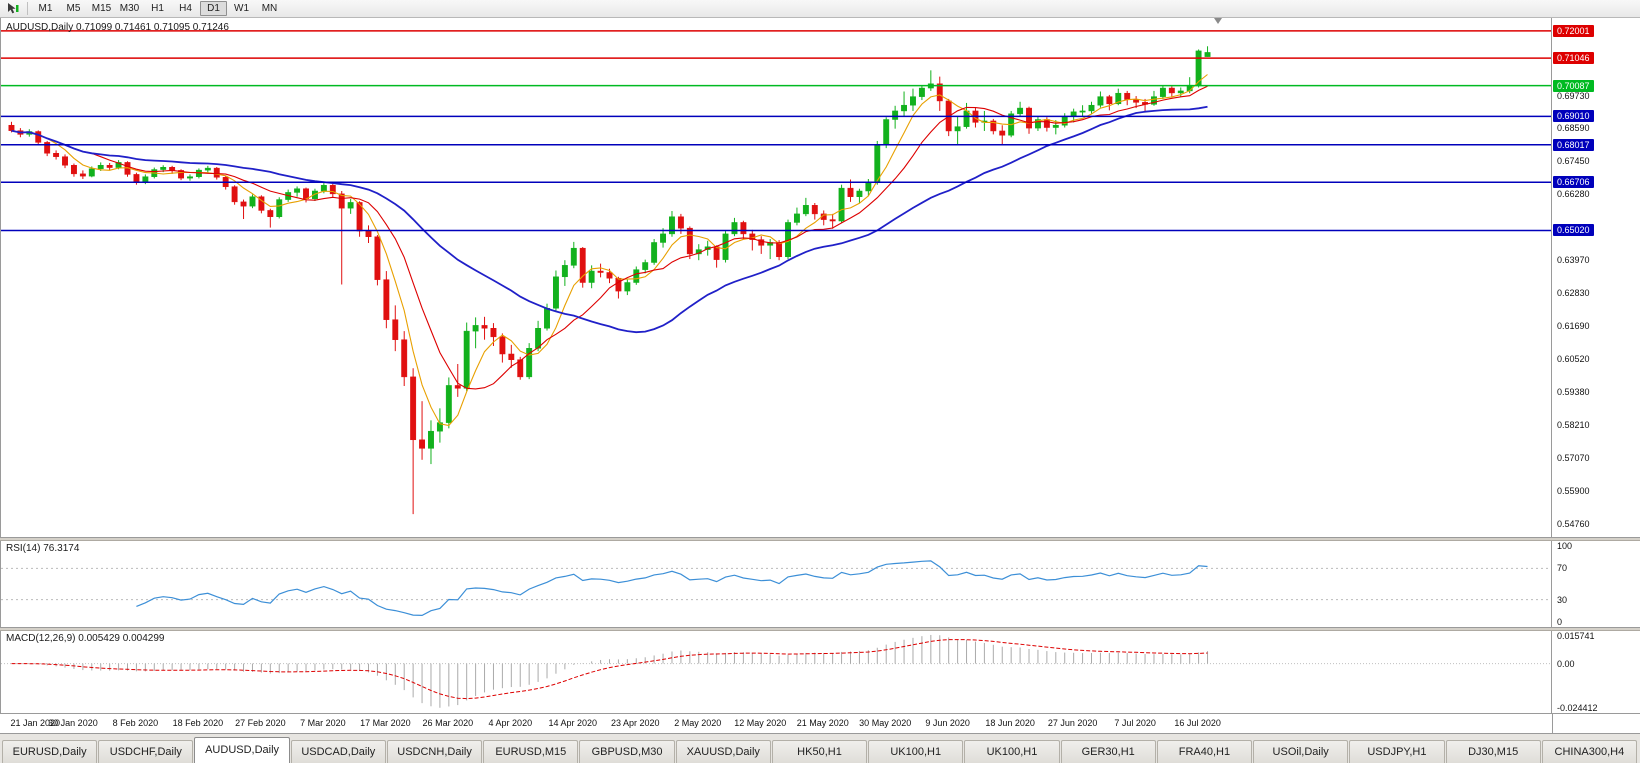 This screenshot has width=1640, height=763. Describe the element at coordinates (242, 750) in the screenshot. I see `chart-tab-AUDUSD-Daily: AUDUSD,Daily` at that location.